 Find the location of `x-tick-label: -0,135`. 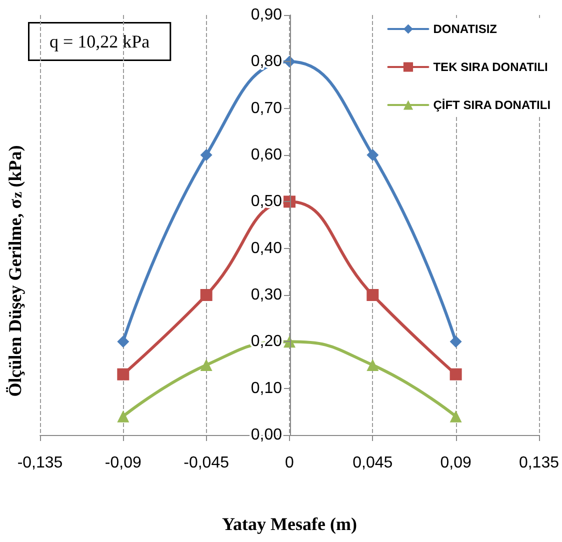

x-tick-label: -0,135 is located at coordinates (40, 463).